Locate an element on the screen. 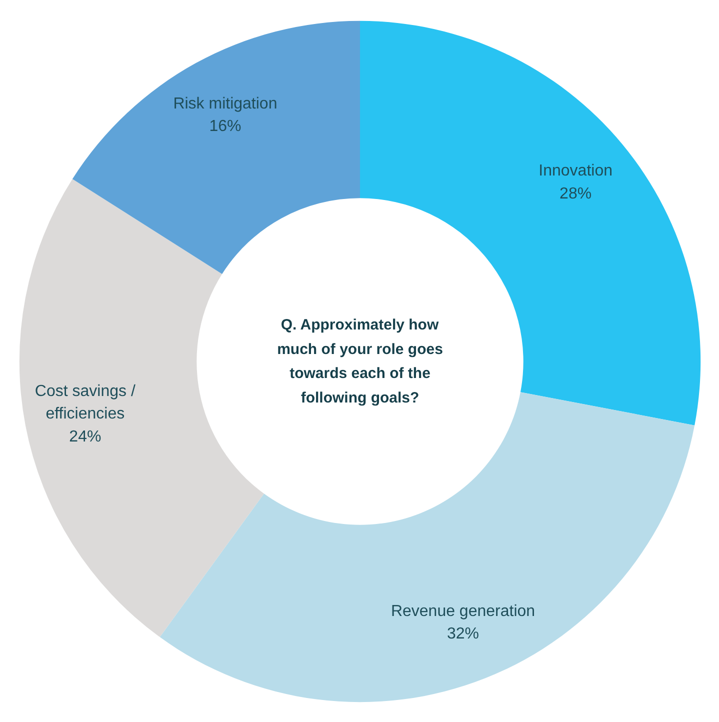 The width and height of the screenshot is (719, 722). slice-label: Cost savings / efficiencies is located at coordinates (85, 402).